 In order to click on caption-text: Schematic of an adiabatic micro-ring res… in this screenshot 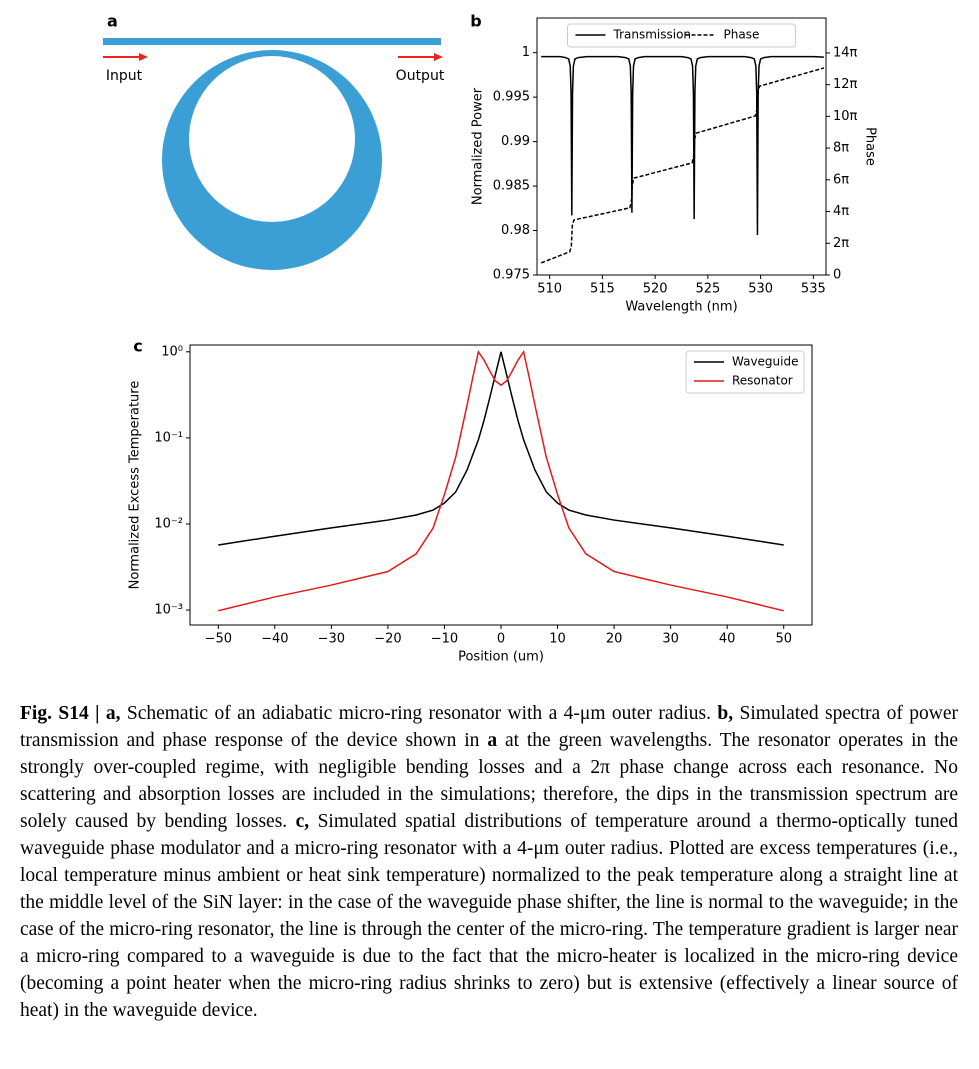, I will do `click(419, 713)`.